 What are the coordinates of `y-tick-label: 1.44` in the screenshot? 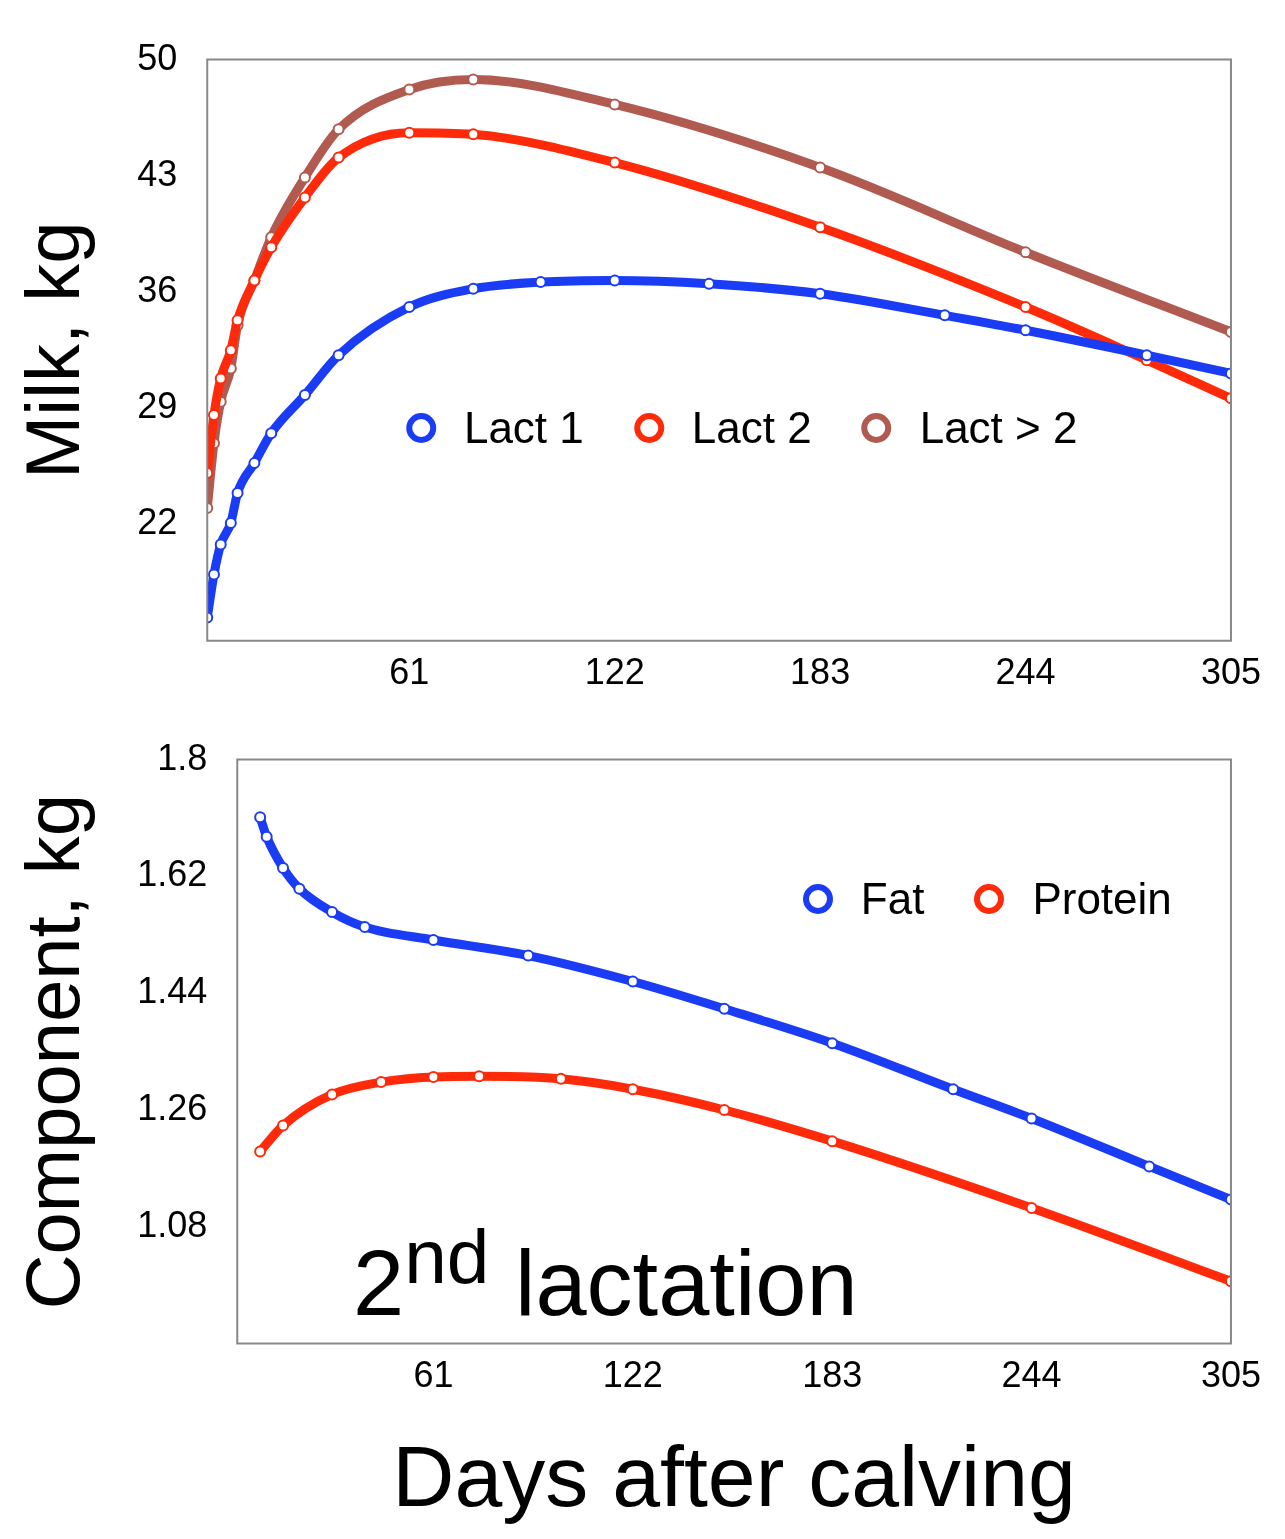 It's located at (172, 991).